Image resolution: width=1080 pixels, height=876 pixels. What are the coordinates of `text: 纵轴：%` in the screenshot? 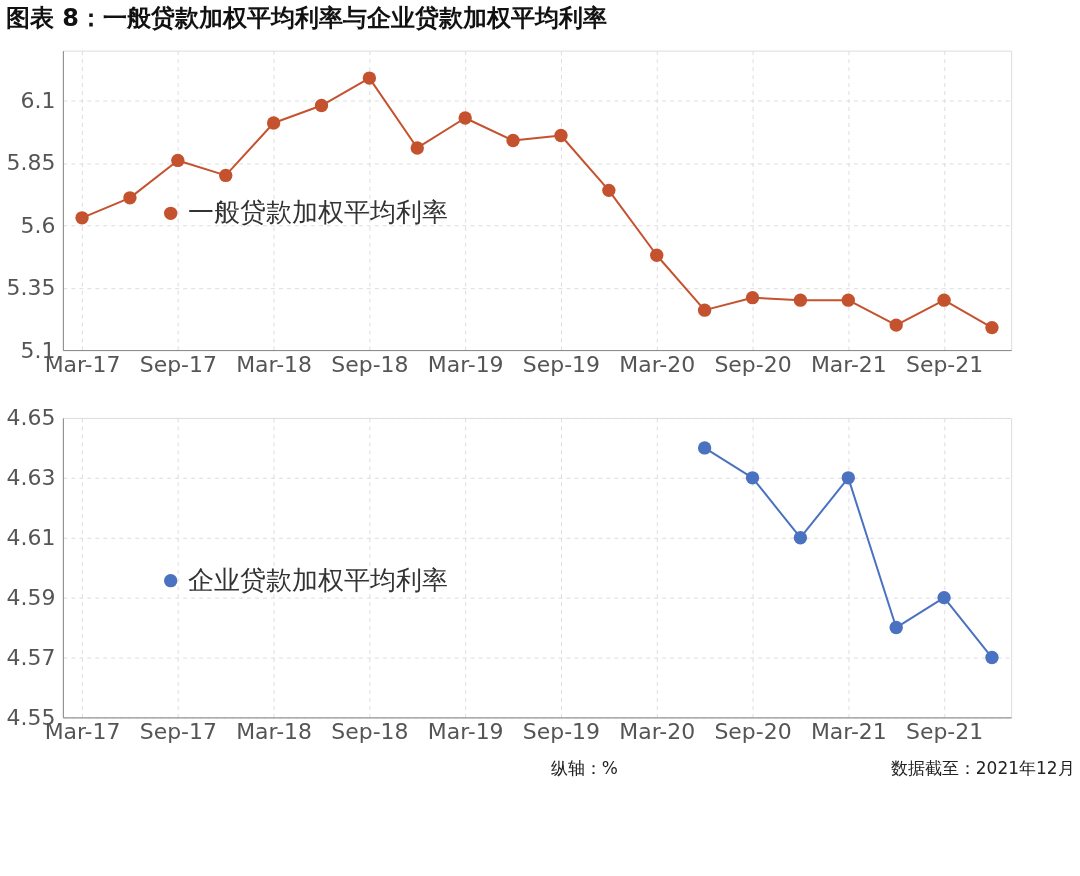 It's located at (584, 768).